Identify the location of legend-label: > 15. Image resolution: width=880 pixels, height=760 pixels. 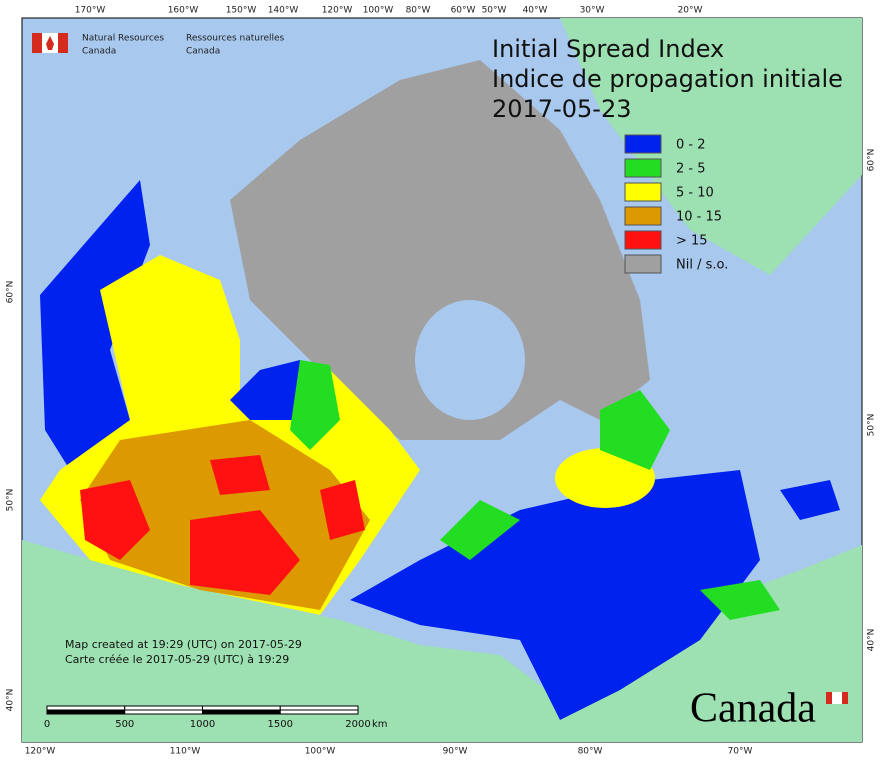
(692, 241).